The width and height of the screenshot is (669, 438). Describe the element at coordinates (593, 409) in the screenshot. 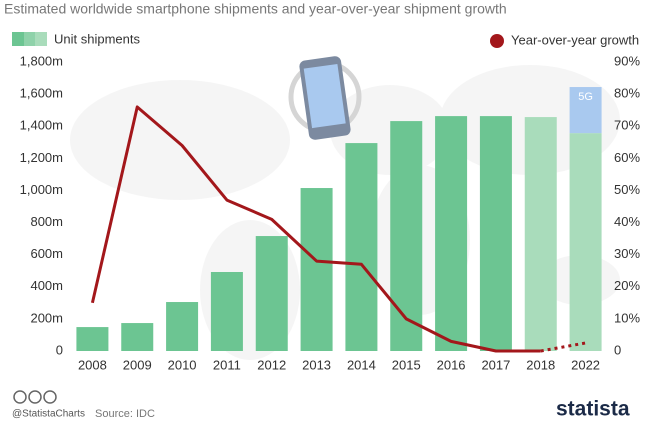

I see `brand-logo: statista` at that location.